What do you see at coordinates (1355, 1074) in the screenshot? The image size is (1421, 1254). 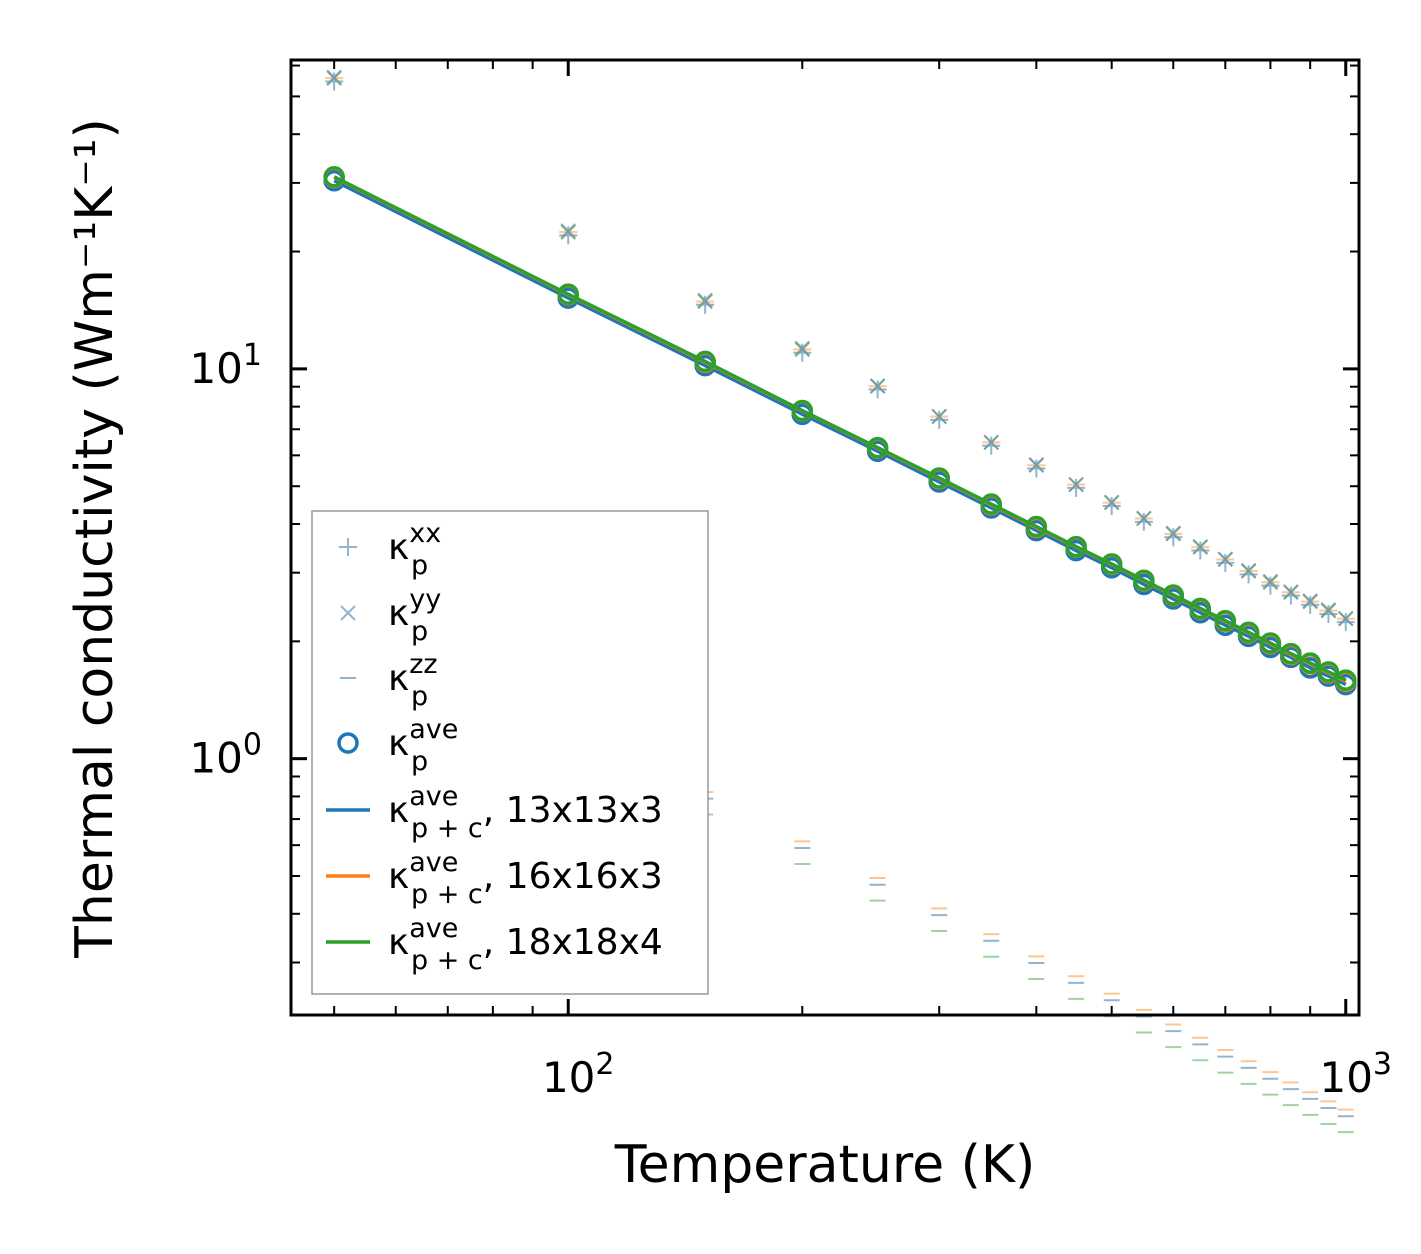 I see `x-tick-label: 103` at bounding box center [1355, 1074].